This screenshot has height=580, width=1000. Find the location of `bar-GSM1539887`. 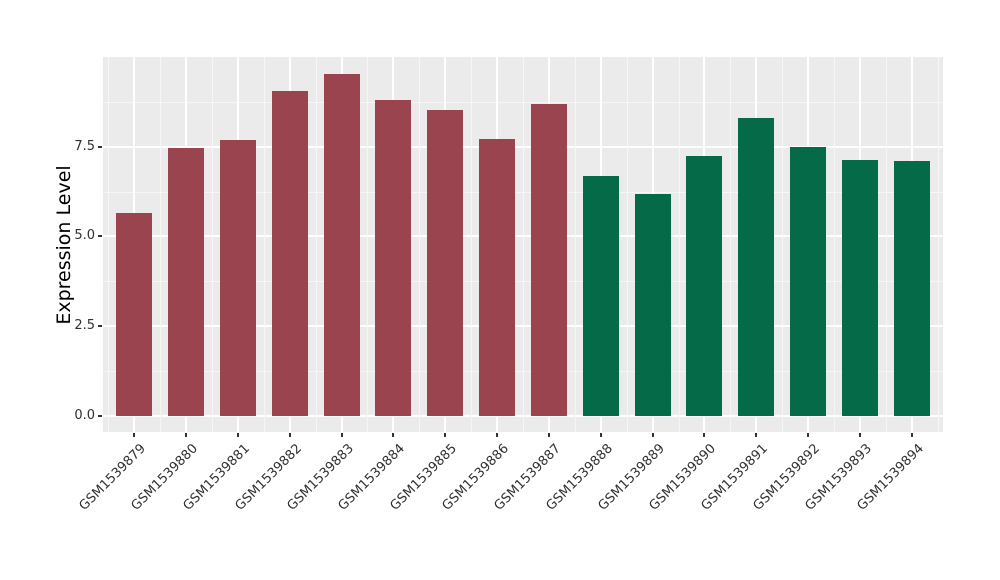

bar-GSM1539887 is located at coordinates (548, 260).